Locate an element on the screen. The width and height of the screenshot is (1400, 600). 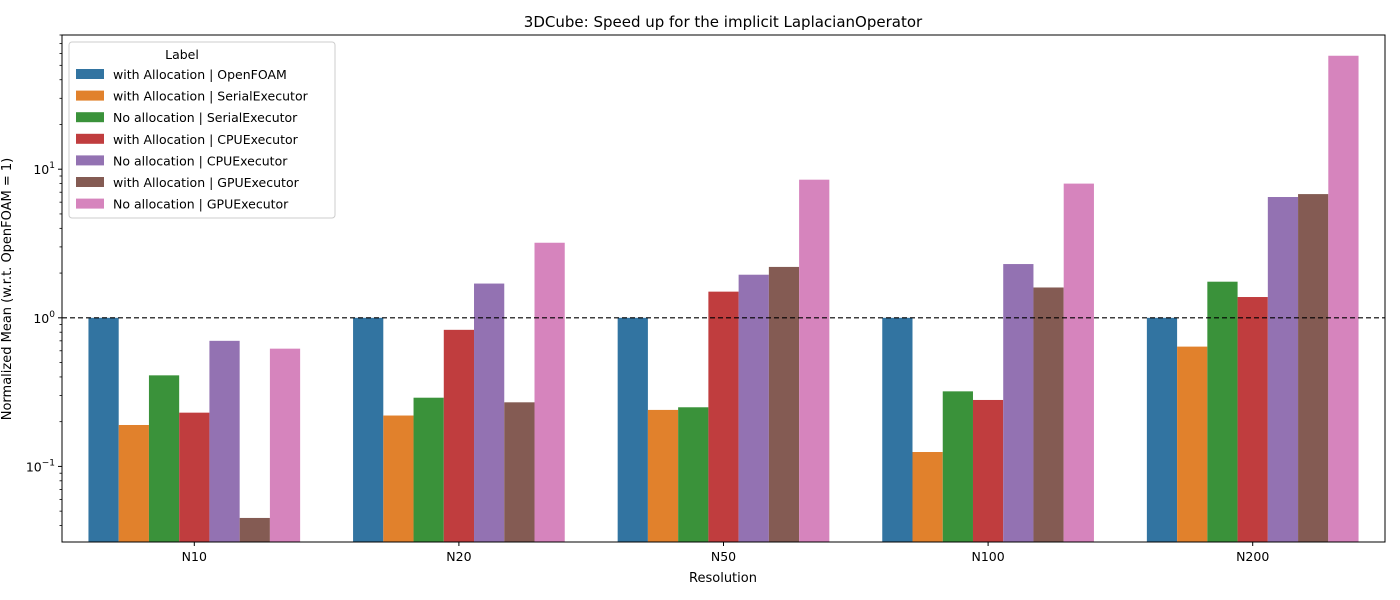
y-axis: 10⁻¹ 10⁰ 10¹ is located at coordinates (44, 280).